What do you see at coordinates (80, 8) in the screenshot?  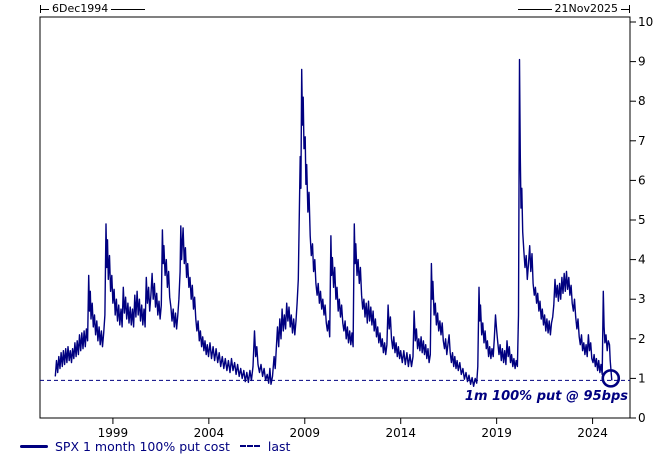 I see `start-date-label: 6Dec1994` at bounding box center [80, 8].